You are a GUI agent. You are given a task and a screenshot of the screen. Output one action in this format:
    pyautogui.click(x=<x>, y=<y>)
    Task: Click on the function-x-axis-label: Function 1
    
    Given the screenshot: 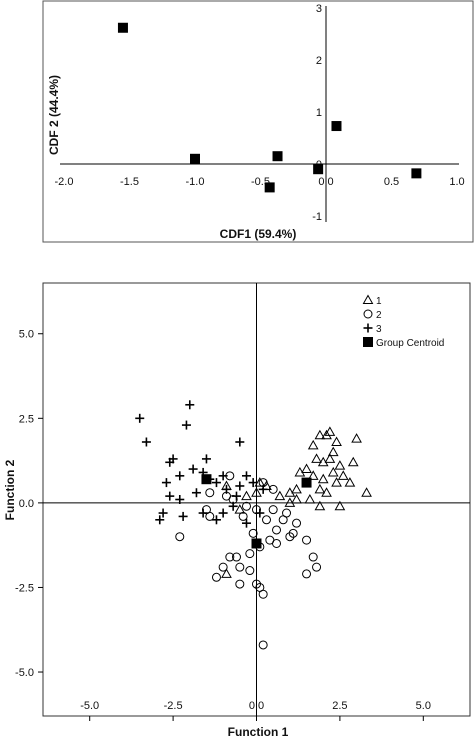 What is the action you would take?
    pyautogui.click(x=258, y=732)
    